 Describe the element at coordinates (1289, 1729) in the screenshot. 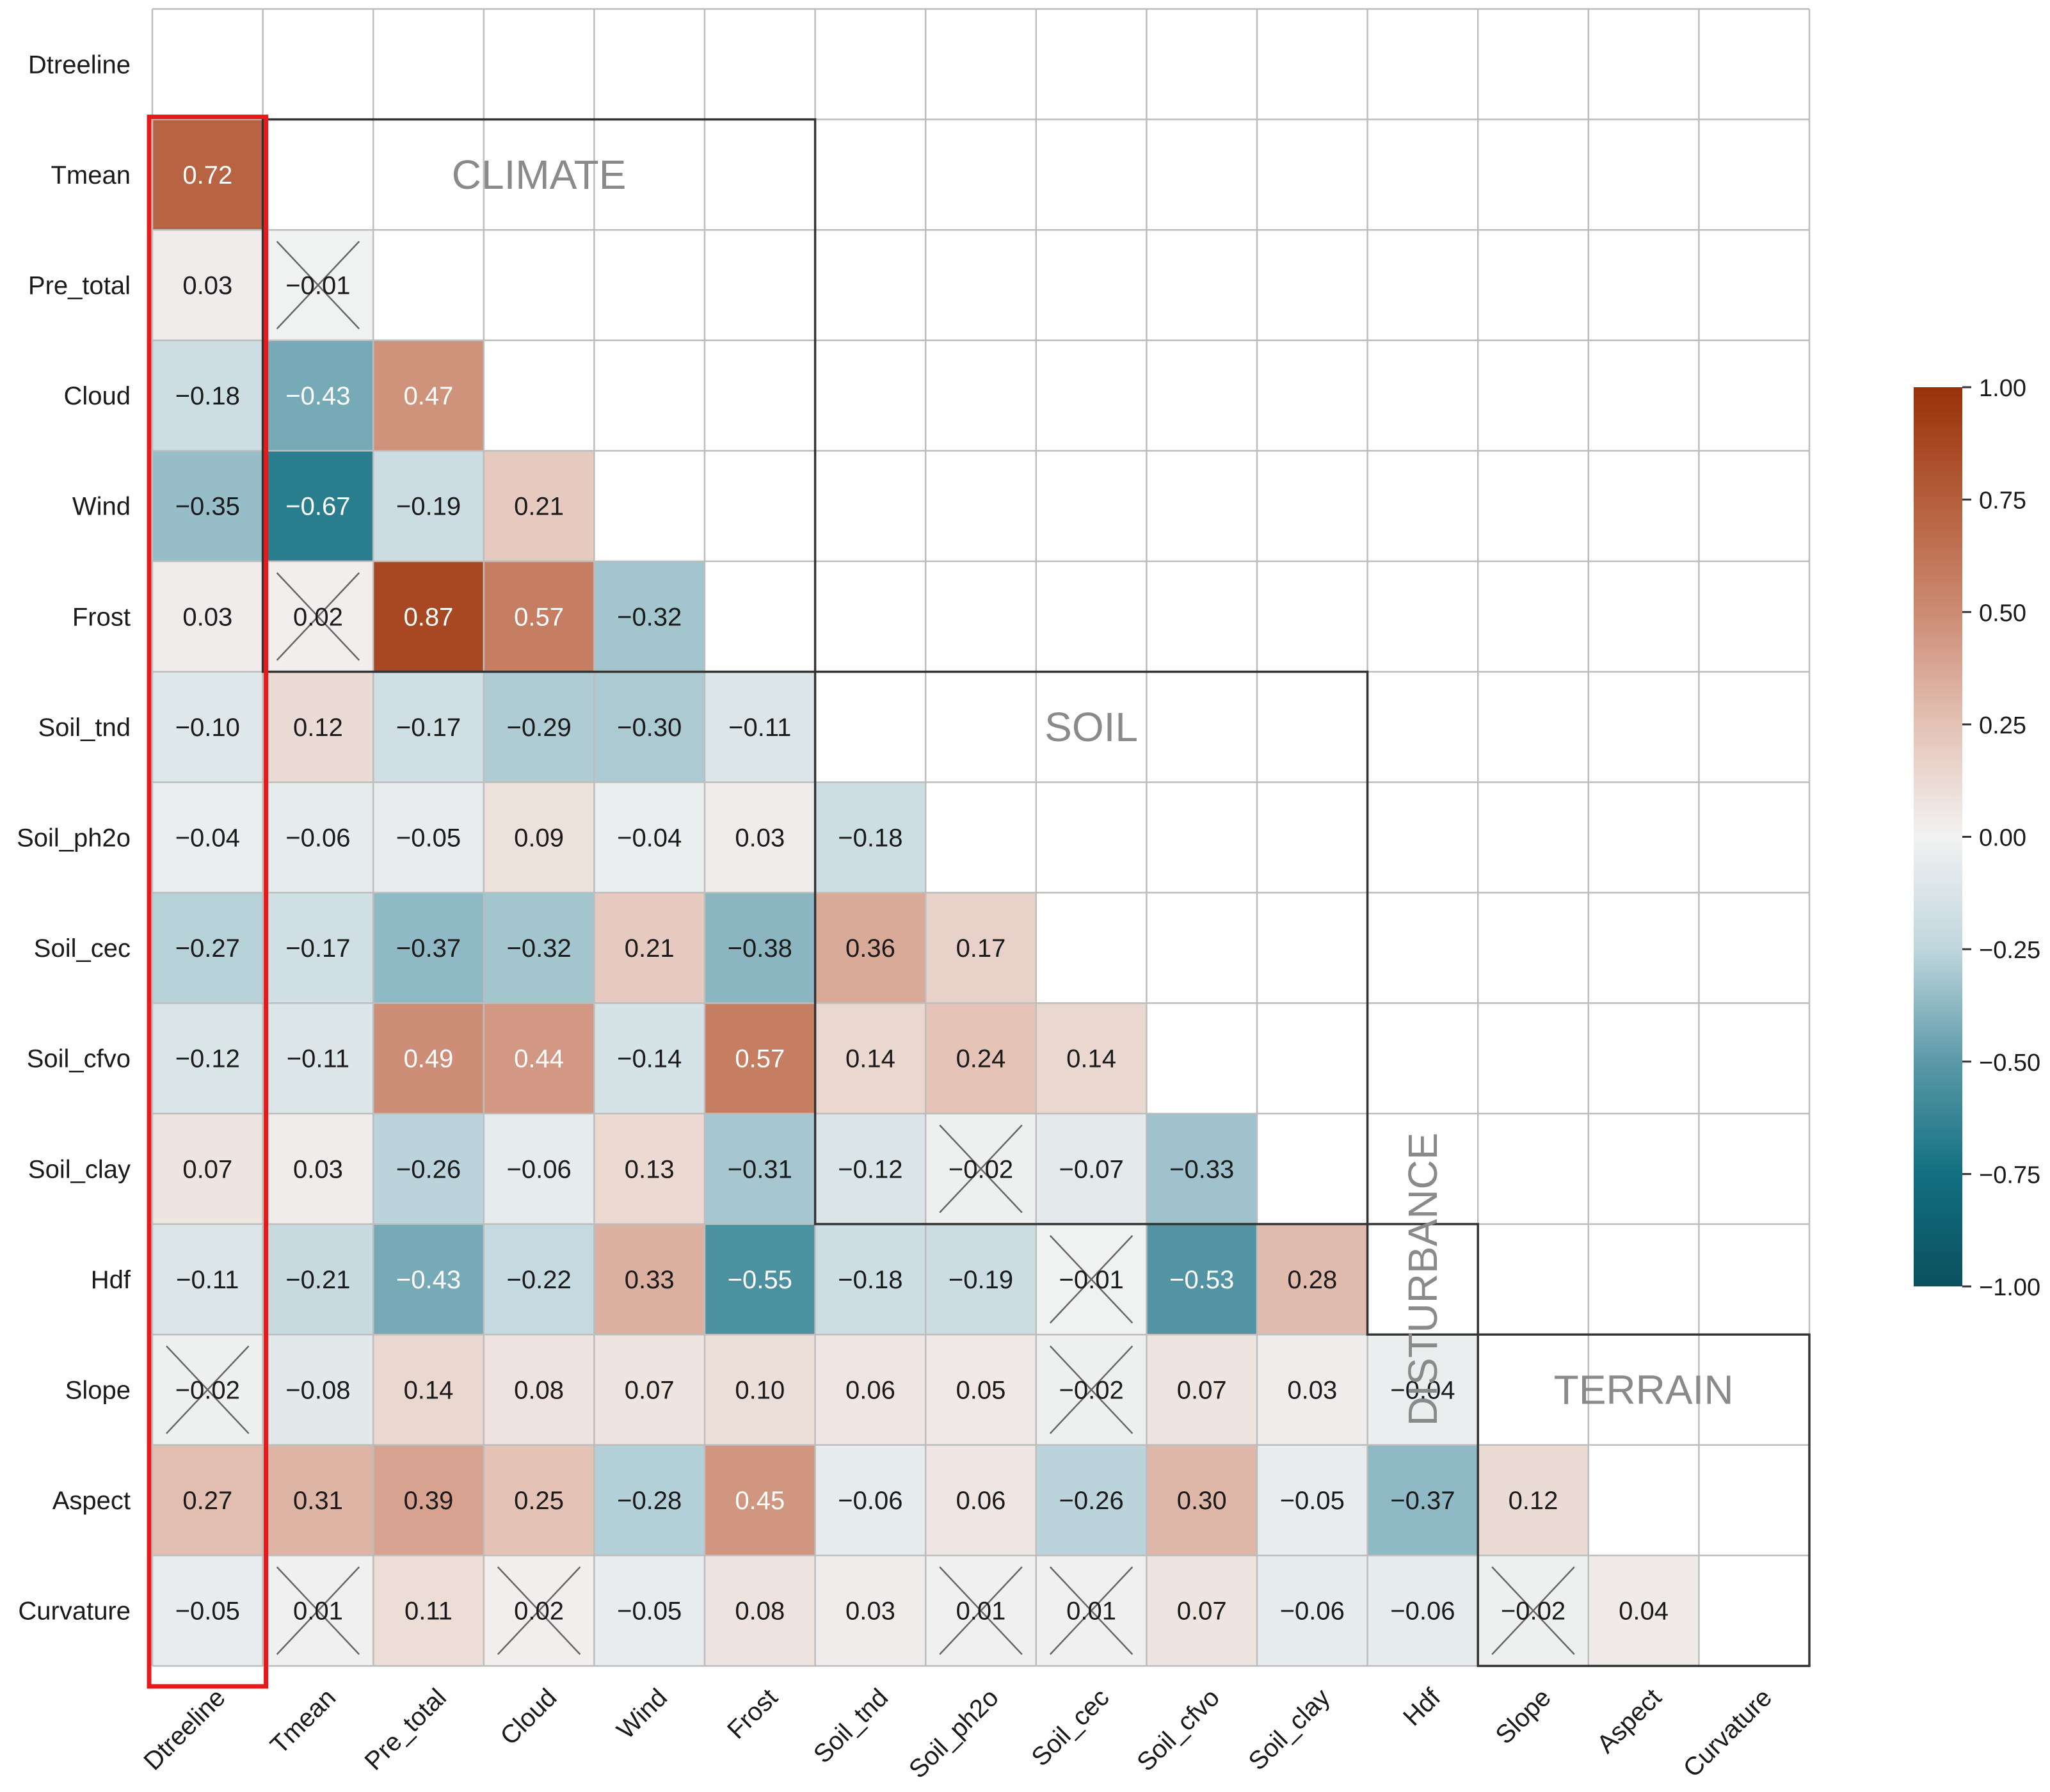

I see `column-label: Soil_clay` at that location.